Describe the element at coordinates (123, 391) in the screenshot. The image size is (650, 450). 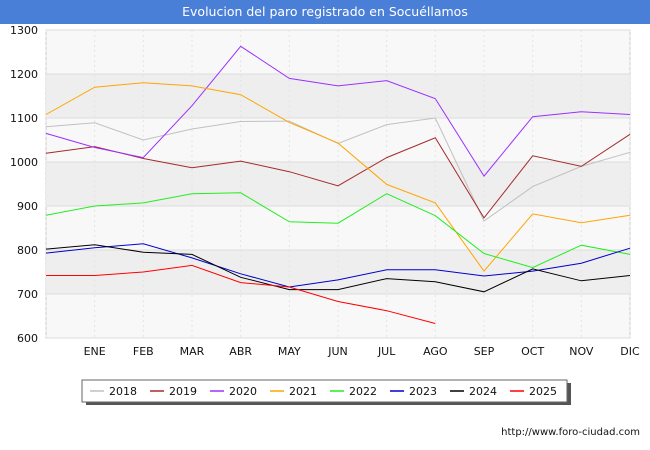
I see `legend-label-2018: 2018` at that location.